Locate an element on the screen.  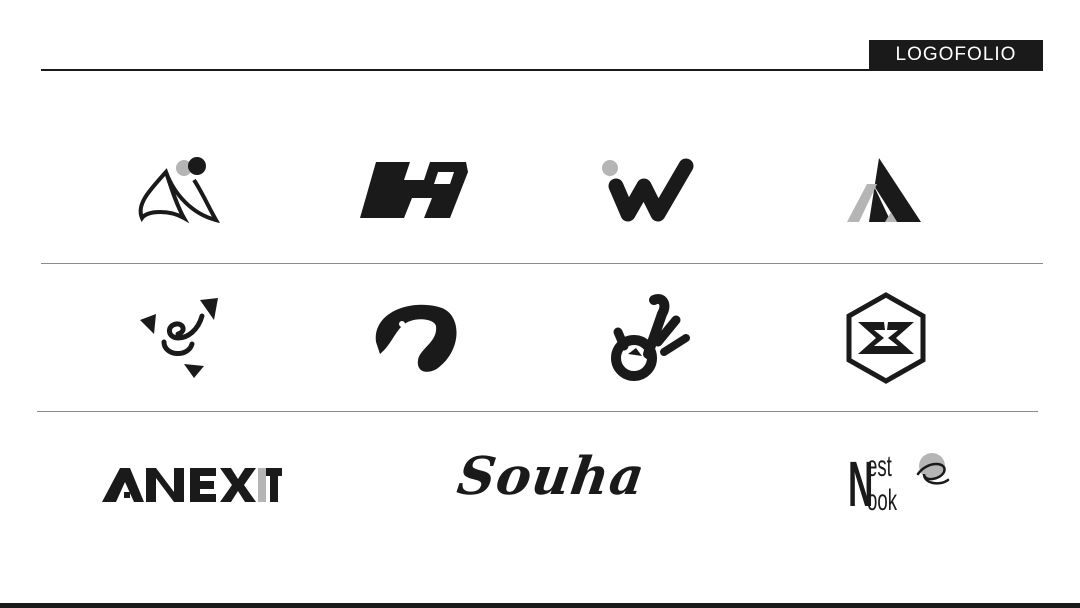
hexagon-x-logo is located at coordinates (886, 338).